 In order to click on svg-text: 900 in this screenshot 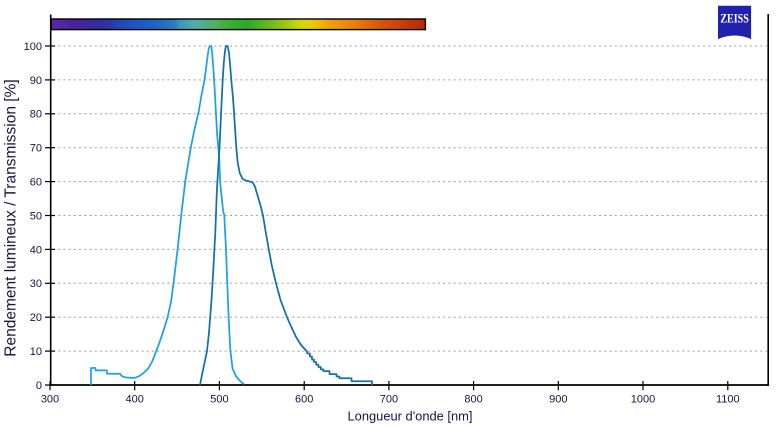, I will do `click(558, 400)`.